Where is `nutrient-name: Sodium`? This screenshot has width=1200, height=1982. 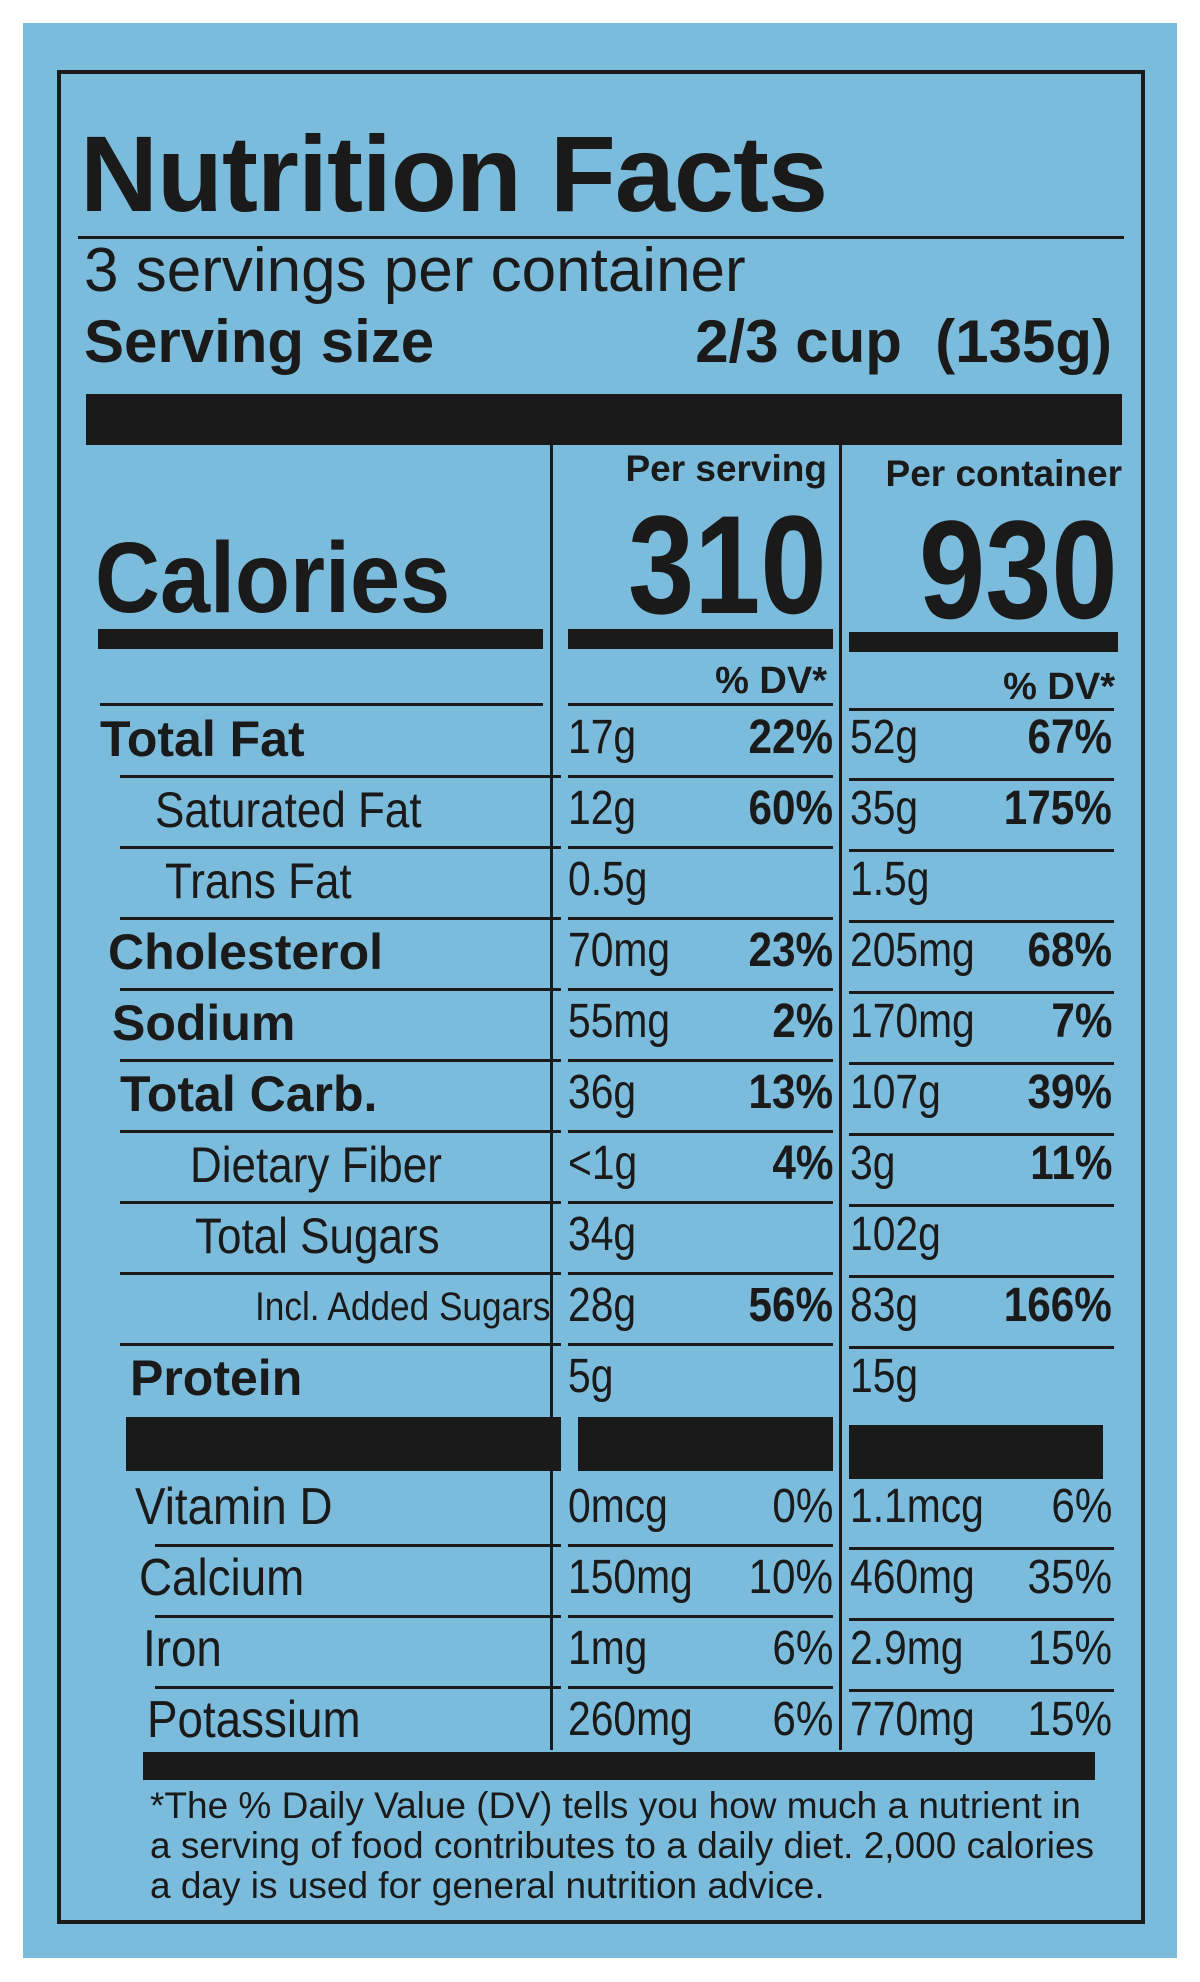
nutrient-name: Sodium is located at coordinates (204, 1022).